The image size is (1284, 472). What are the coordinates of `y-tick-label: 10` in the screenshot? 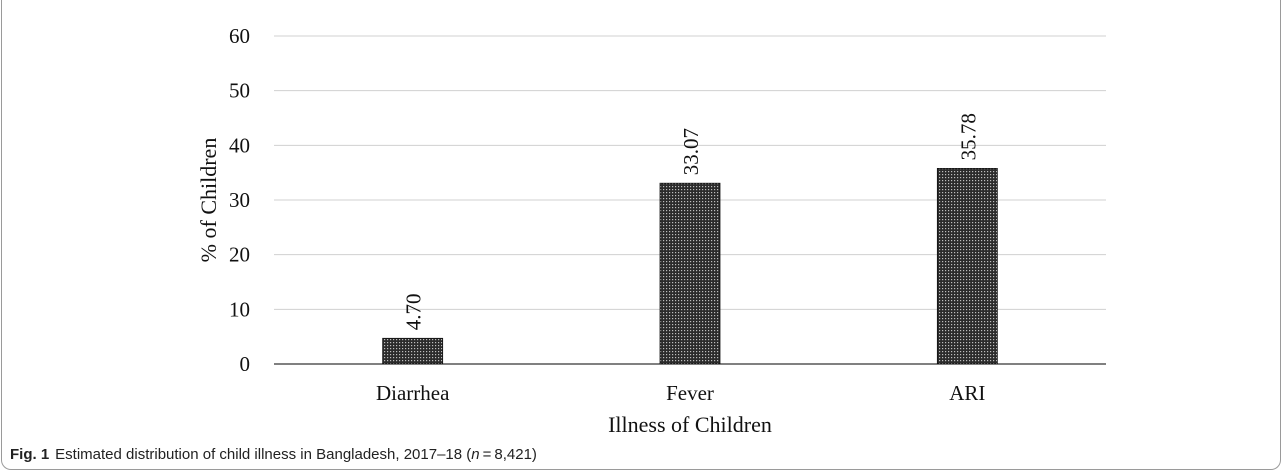 It's located at (239, 309).